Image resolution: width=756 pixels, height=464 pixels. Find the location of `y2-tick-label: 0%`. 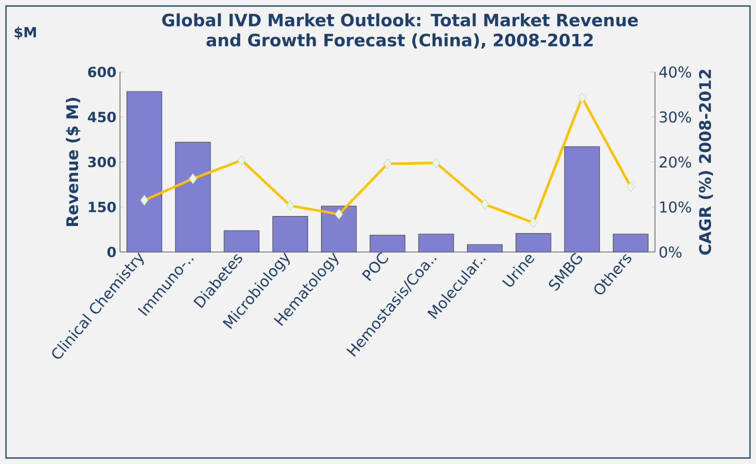

y2-tick-label: 0% is located at coordinates (671, 252).